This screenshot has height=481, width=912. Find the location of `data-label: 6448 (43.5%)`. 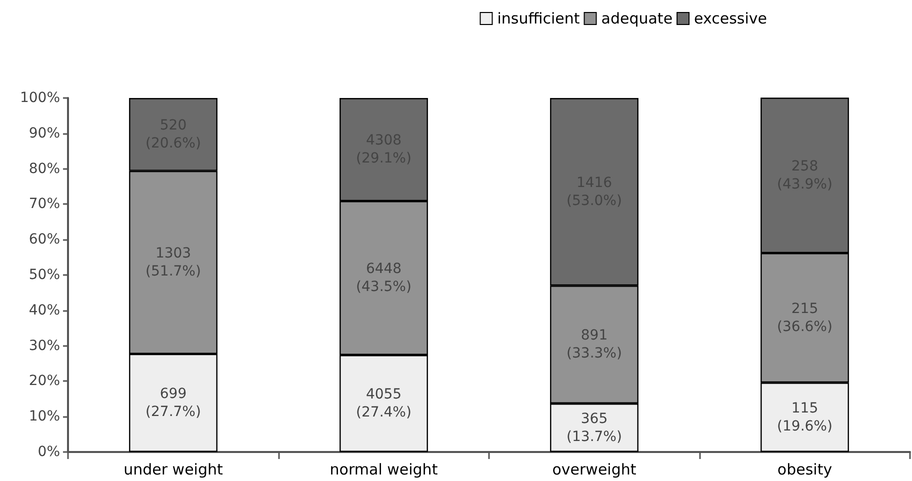

data-label: 6448 (43.5%) is located at coordinates (384, 278).